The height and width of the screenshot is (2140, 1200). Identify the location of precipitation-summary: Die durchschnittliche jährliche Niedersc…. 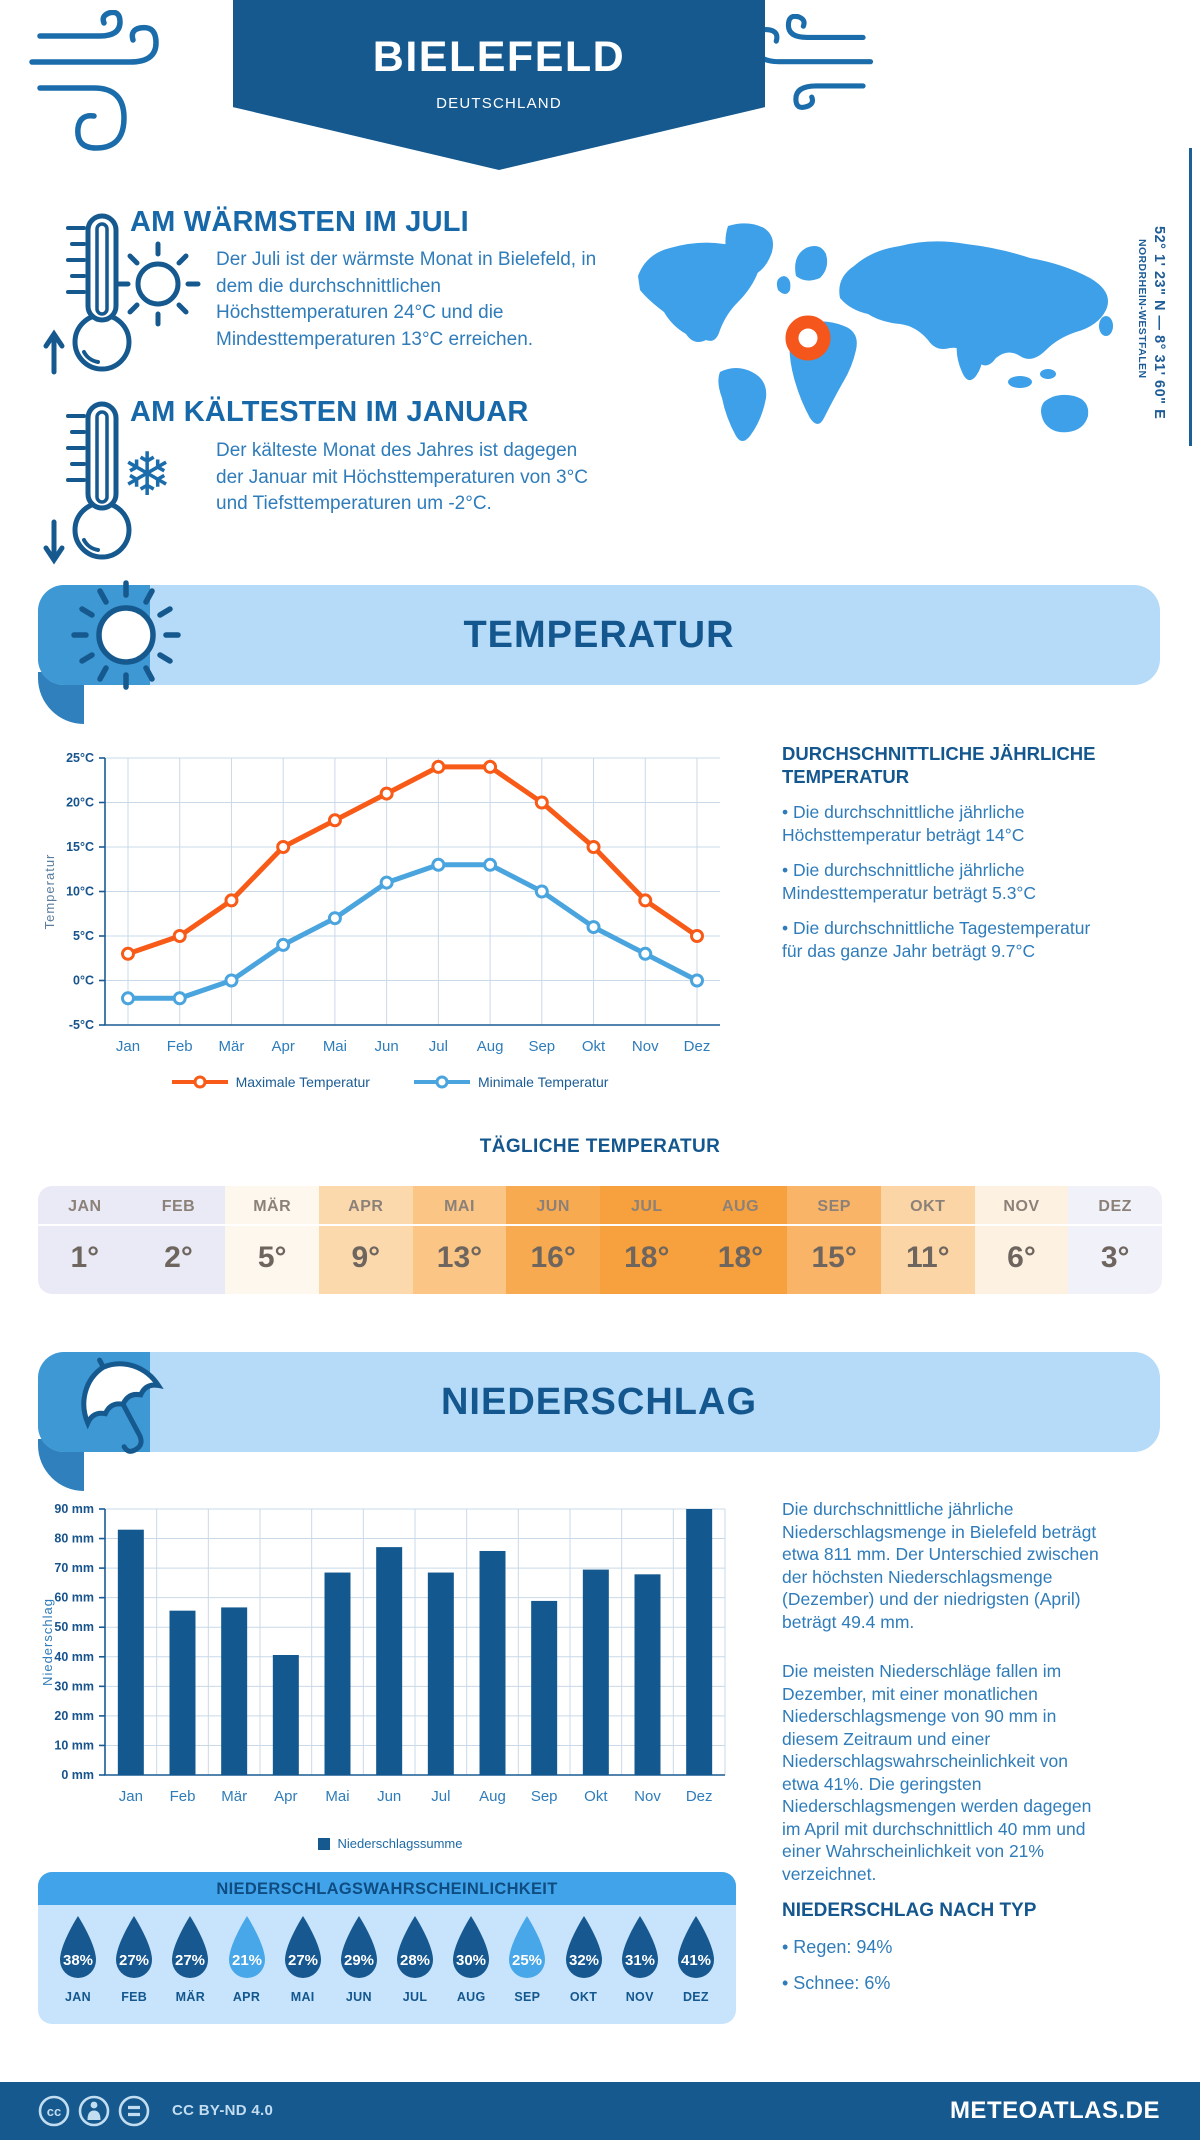
(978, 1691).